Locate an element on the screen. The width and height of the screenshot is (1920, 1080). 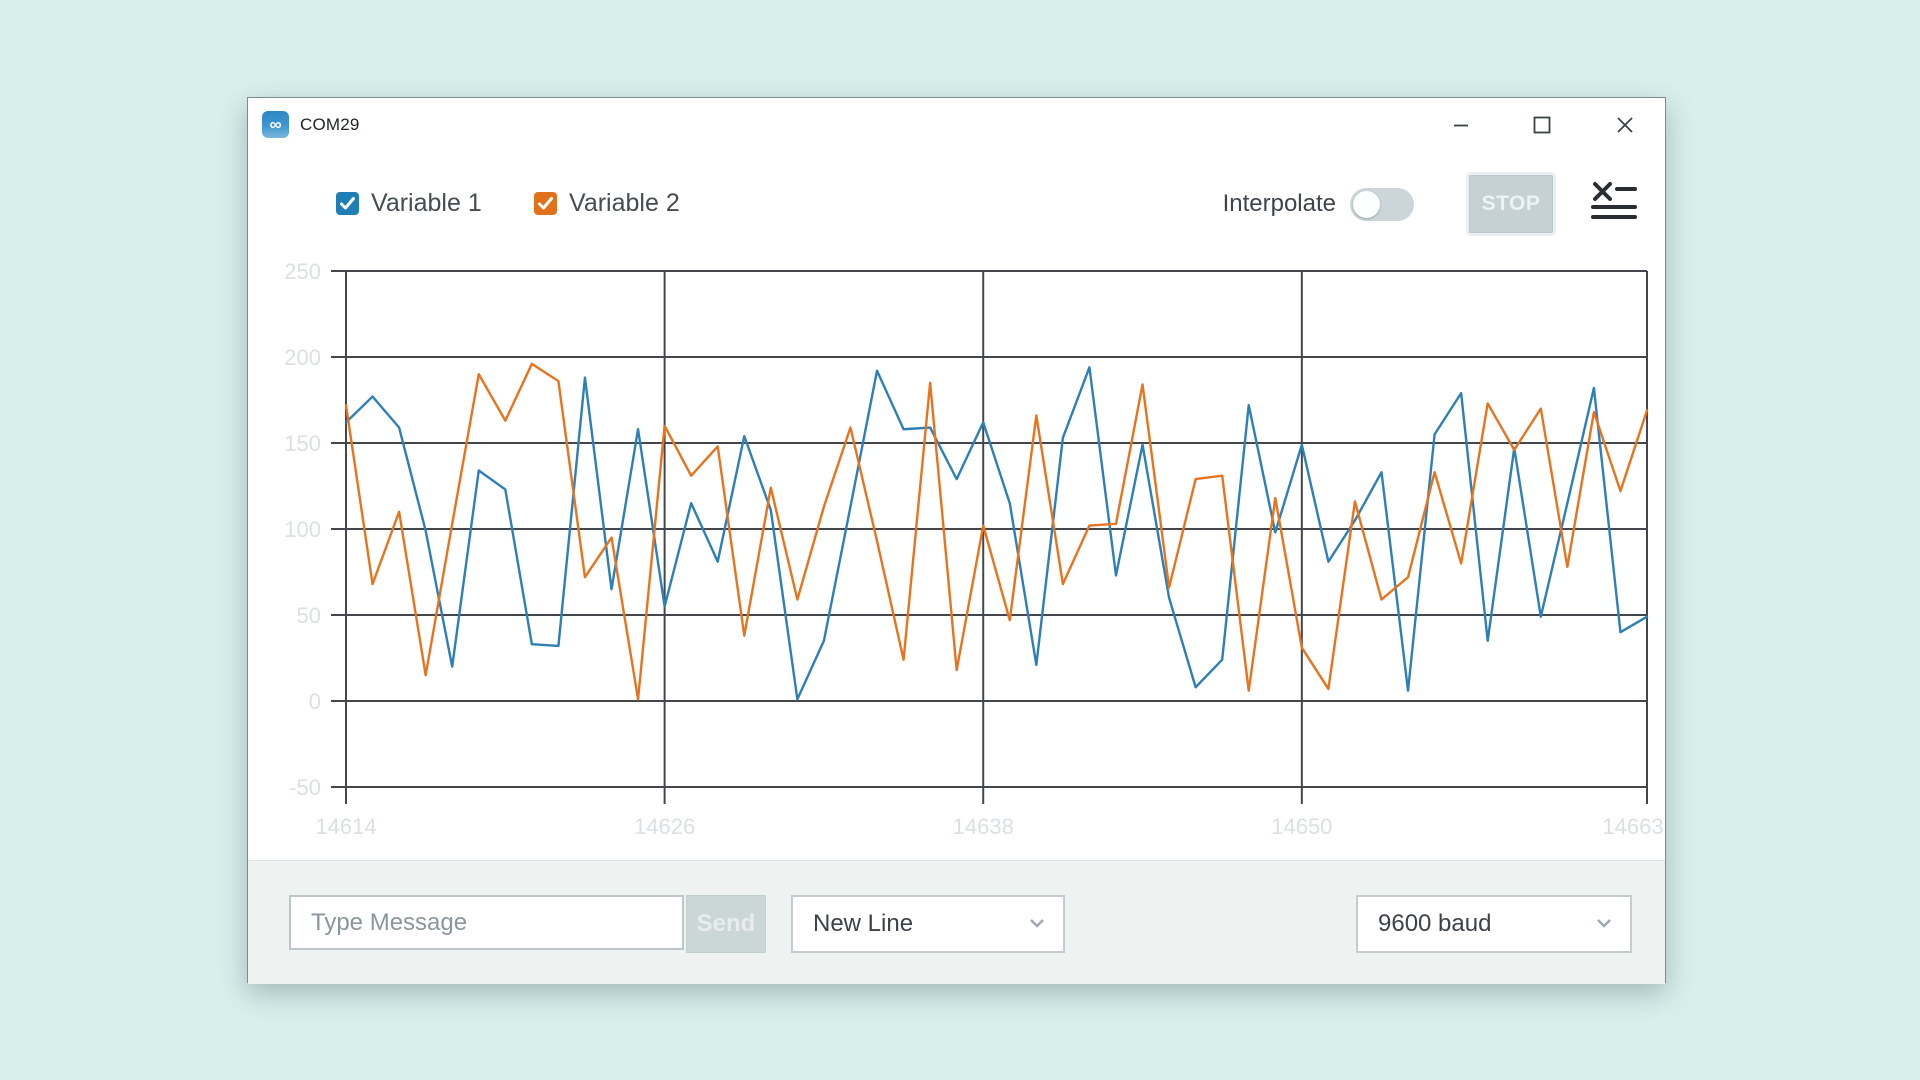
variable-1-checkbox is located at coordinates (347, 203).